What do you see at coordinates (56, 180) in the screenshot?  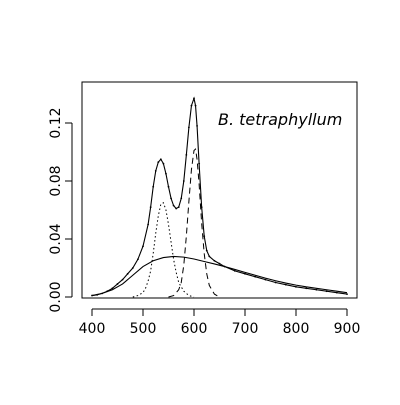 I see `y-tick-label: 0.08` at bounding box center [56, 180].